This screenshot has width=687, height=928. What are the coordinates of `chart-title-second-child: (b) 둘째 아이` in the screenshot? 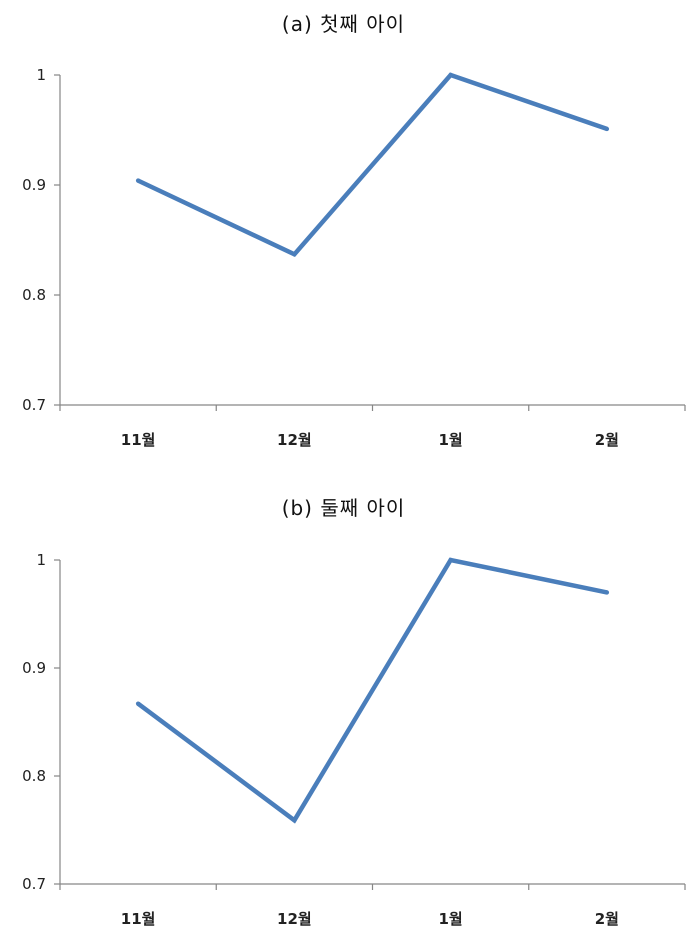 It's located at (343, 508).